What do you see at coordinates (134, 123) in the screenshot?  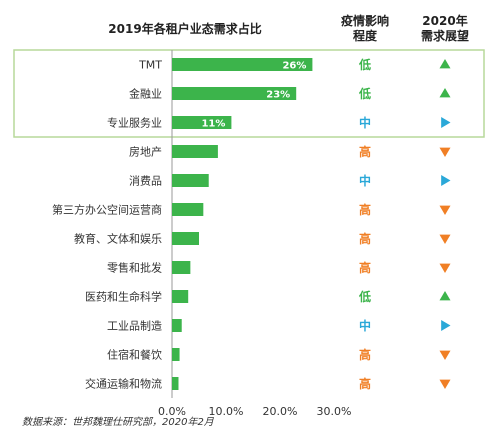 I see `category-label: 专业服务业` at bounding box center [134, 123].